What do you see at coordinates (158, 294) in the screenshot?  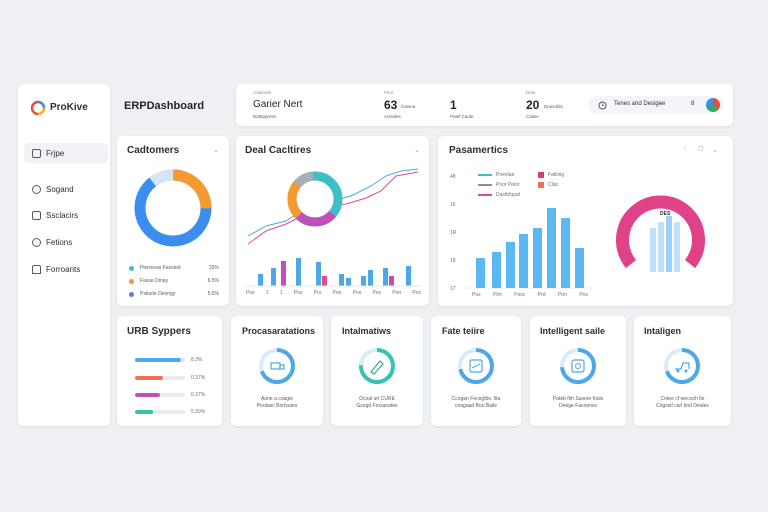 I see `legend-name: Pstuele Deongy` at bounding box center [158, 294].